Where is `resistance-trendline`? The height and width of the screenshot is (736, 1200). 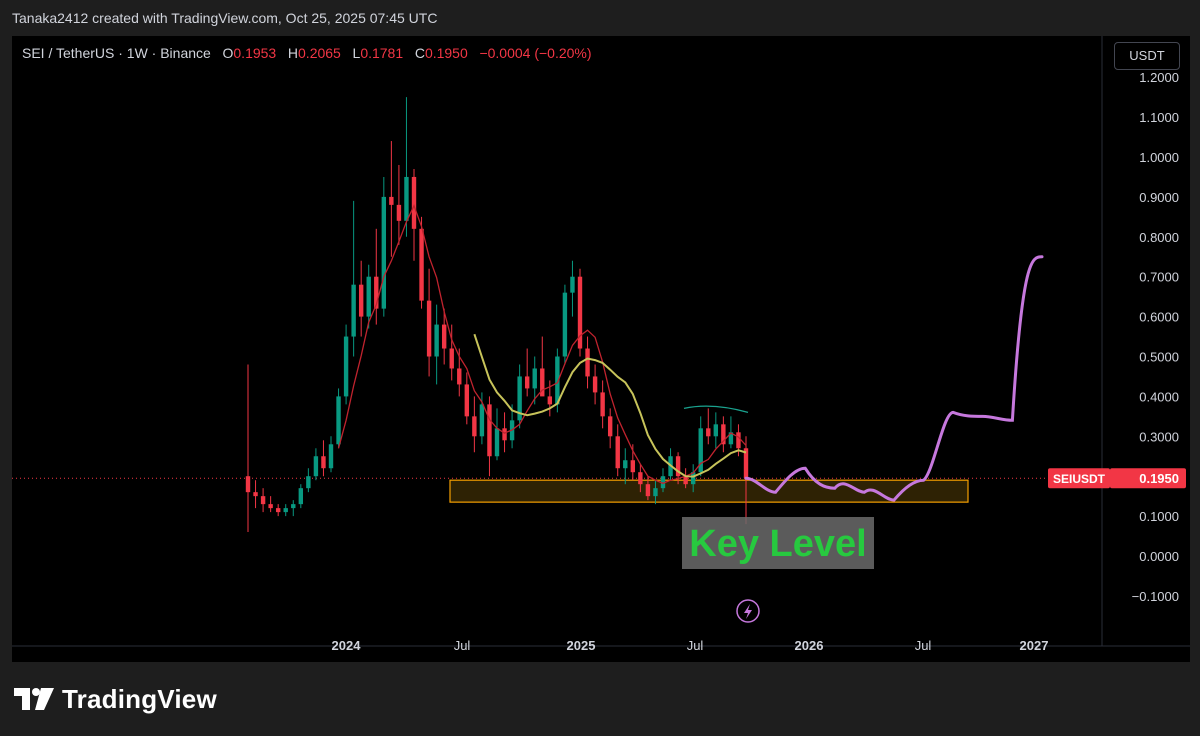 resistance-trendline is located at coordinates (716, 409).